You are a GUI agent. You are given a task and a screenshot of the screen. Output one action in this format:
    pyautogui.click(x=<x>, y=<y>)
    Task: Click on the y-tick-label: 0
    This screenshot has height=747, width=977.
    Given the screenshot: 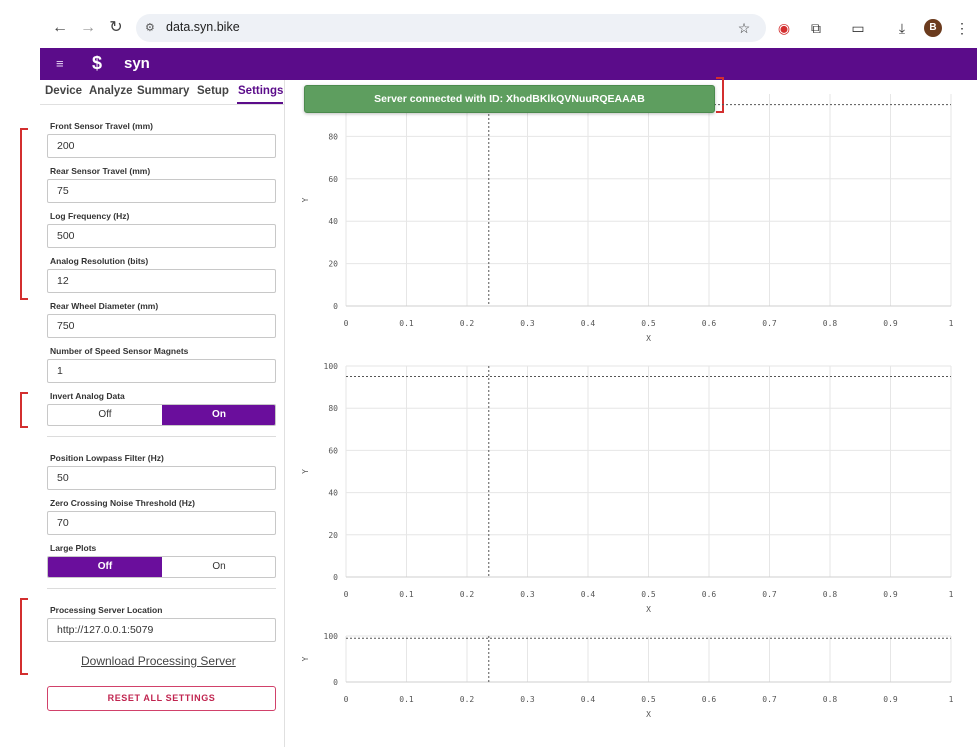 What is the action you would take?
    pyautogui.click(x=335, y=306)
    